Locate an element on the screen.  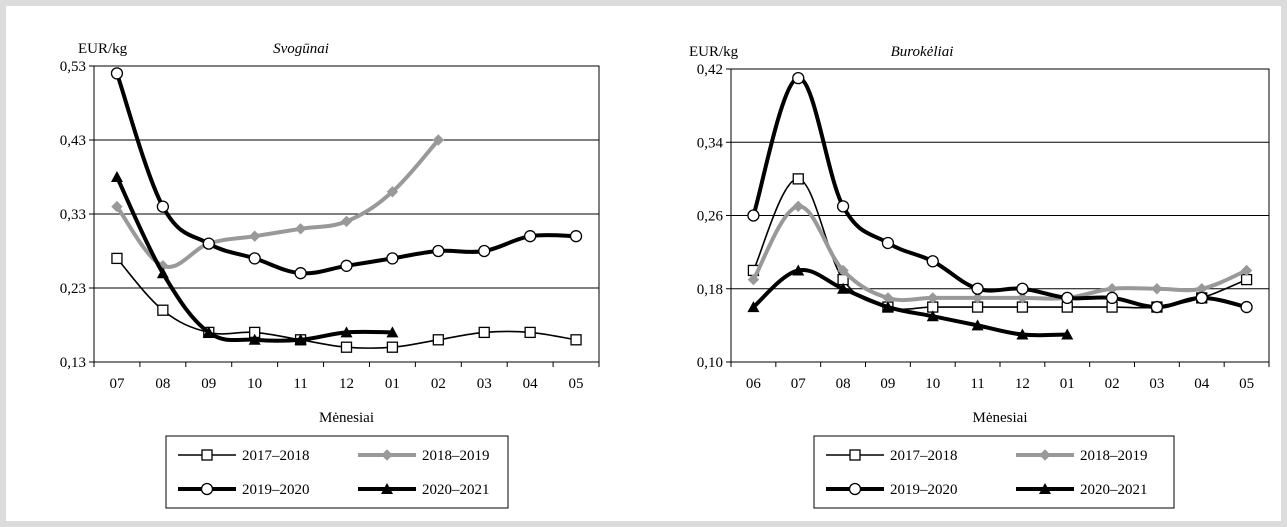
y-tick-label: 0,34 is located at coordinates (710, 143).